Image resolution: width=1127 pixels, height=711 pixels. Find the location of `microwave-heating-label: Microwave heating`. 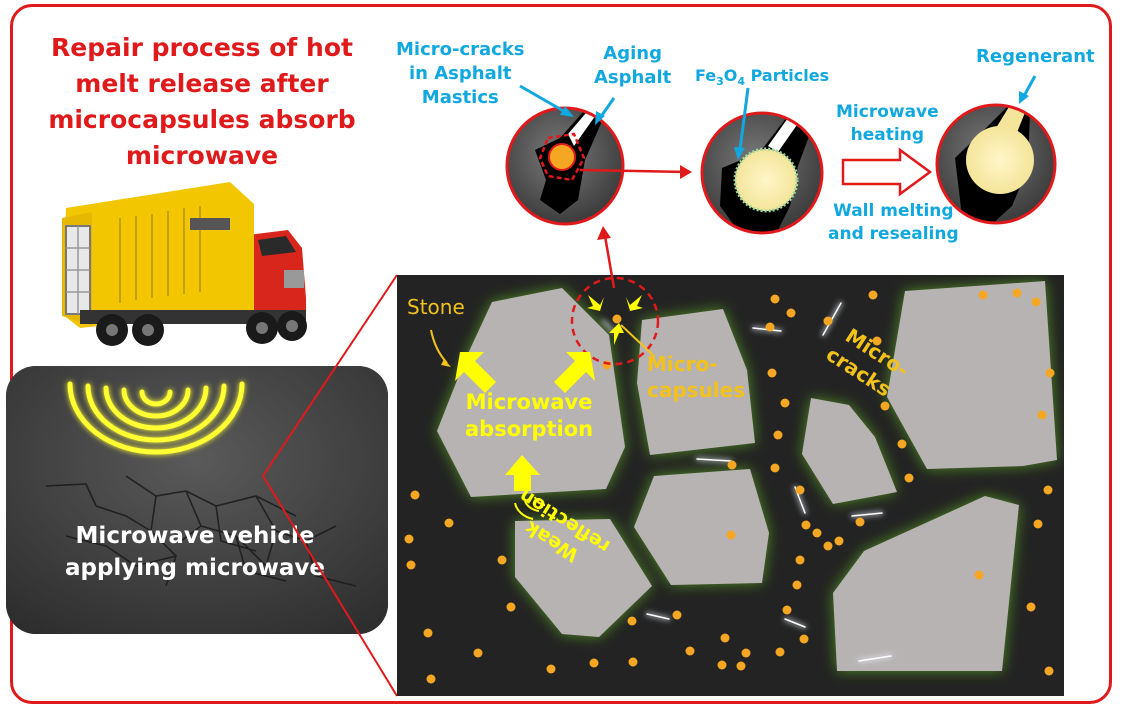

microwave-heating-label: Microwave heating is located at coordinates (887, 124).